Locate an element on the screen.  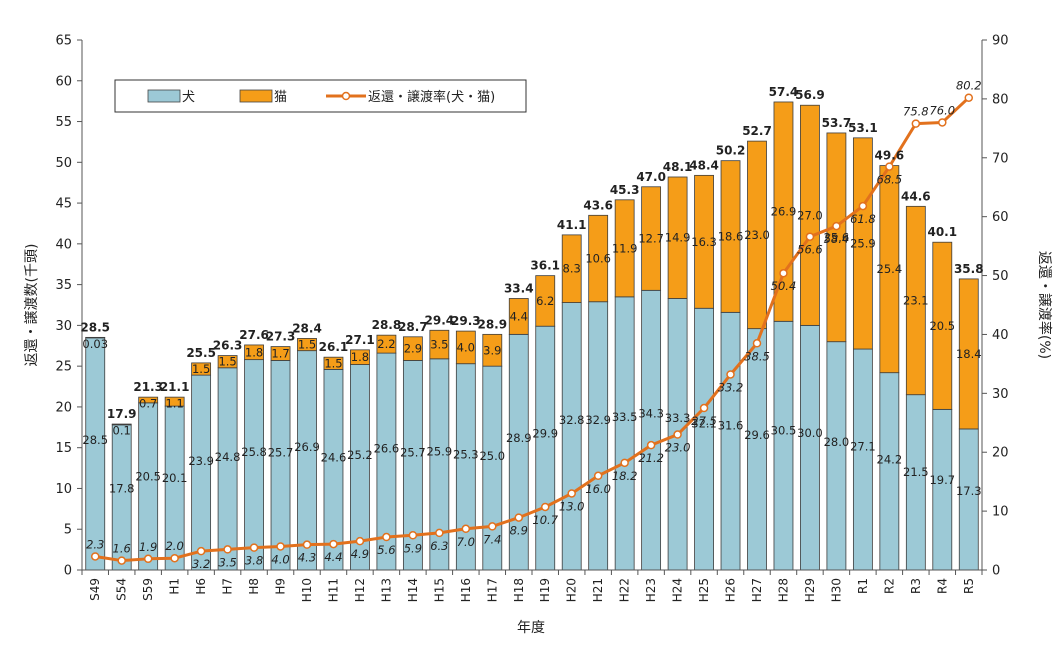
total-label: 48.1 is located at coordinates (678, 167).